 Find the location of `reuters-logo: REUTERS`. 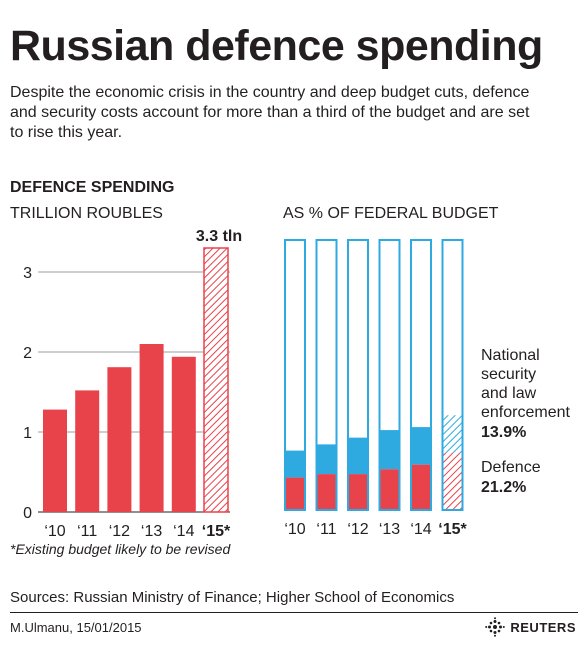

reuters-logo: REUTERS is located at coordinates (530, 627).